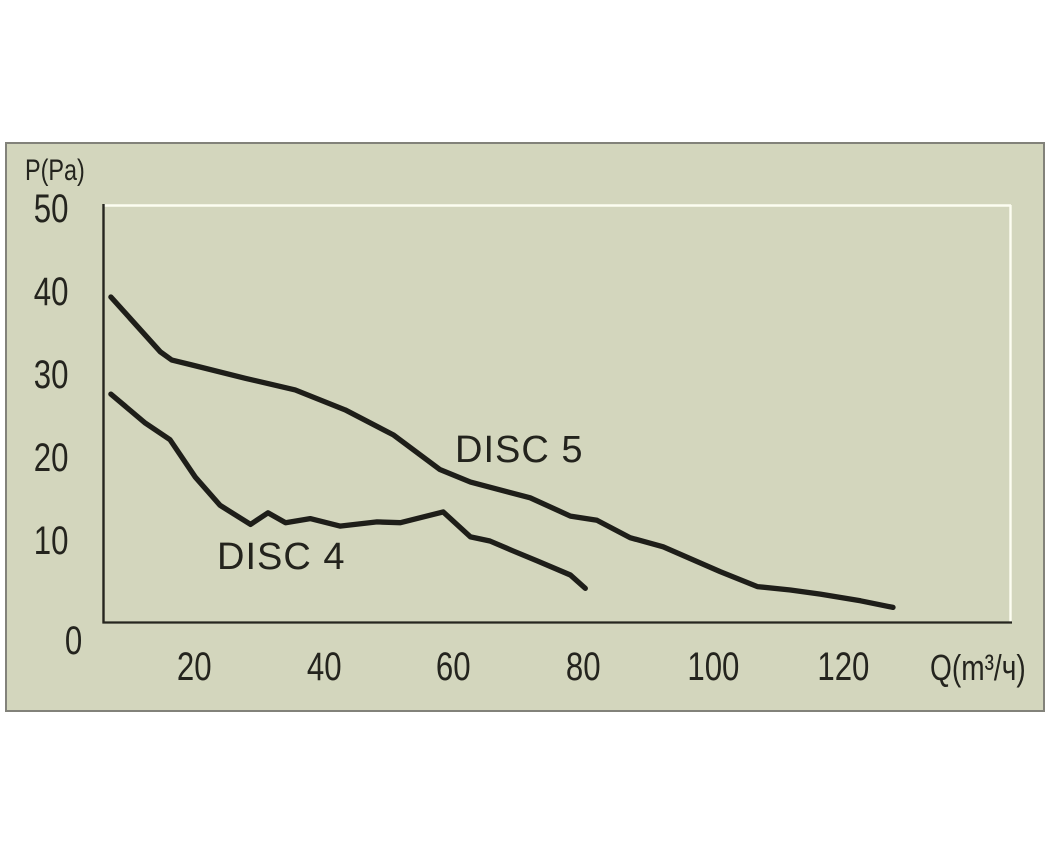 The height and width of the screenshot is (858, 1048). What do you see at coordinates (519, 450) in the screenshot?
I see `series-label-disc-5: DISC 5` at bounding box center [519, 450].